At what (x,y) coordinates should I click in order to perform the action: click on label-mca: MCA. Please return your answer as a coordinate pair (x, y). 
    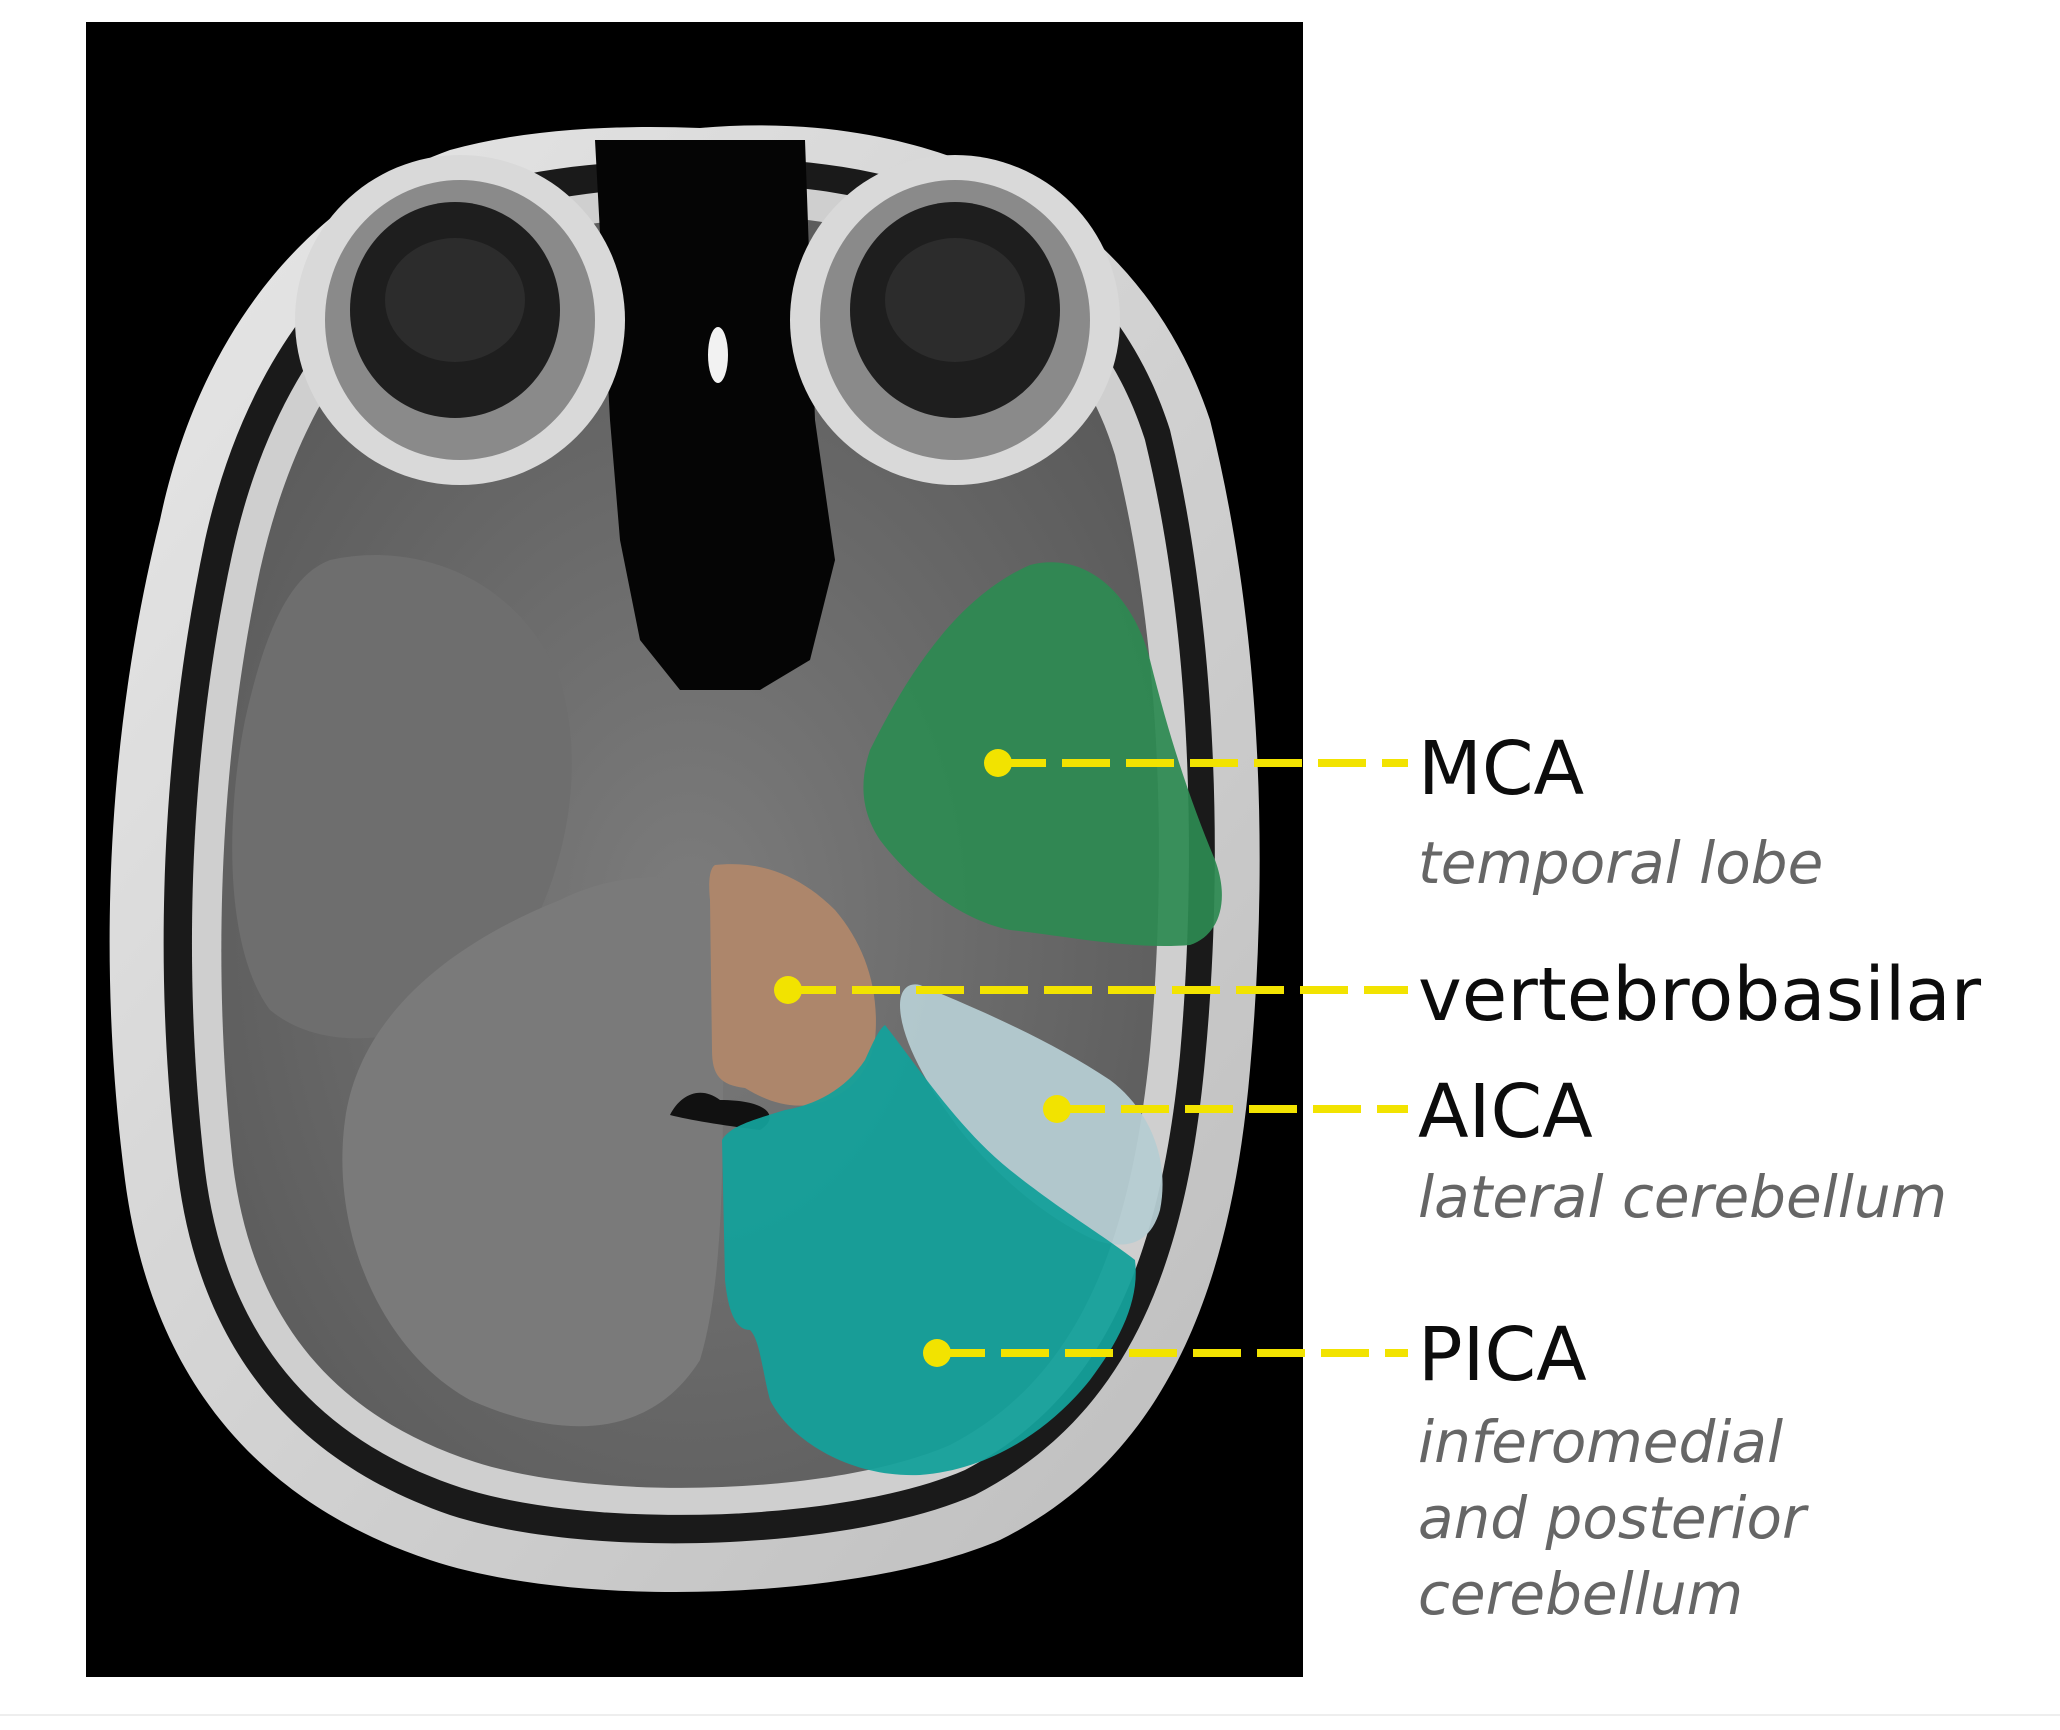
    Looking at the image, I should click on (1501, 769).